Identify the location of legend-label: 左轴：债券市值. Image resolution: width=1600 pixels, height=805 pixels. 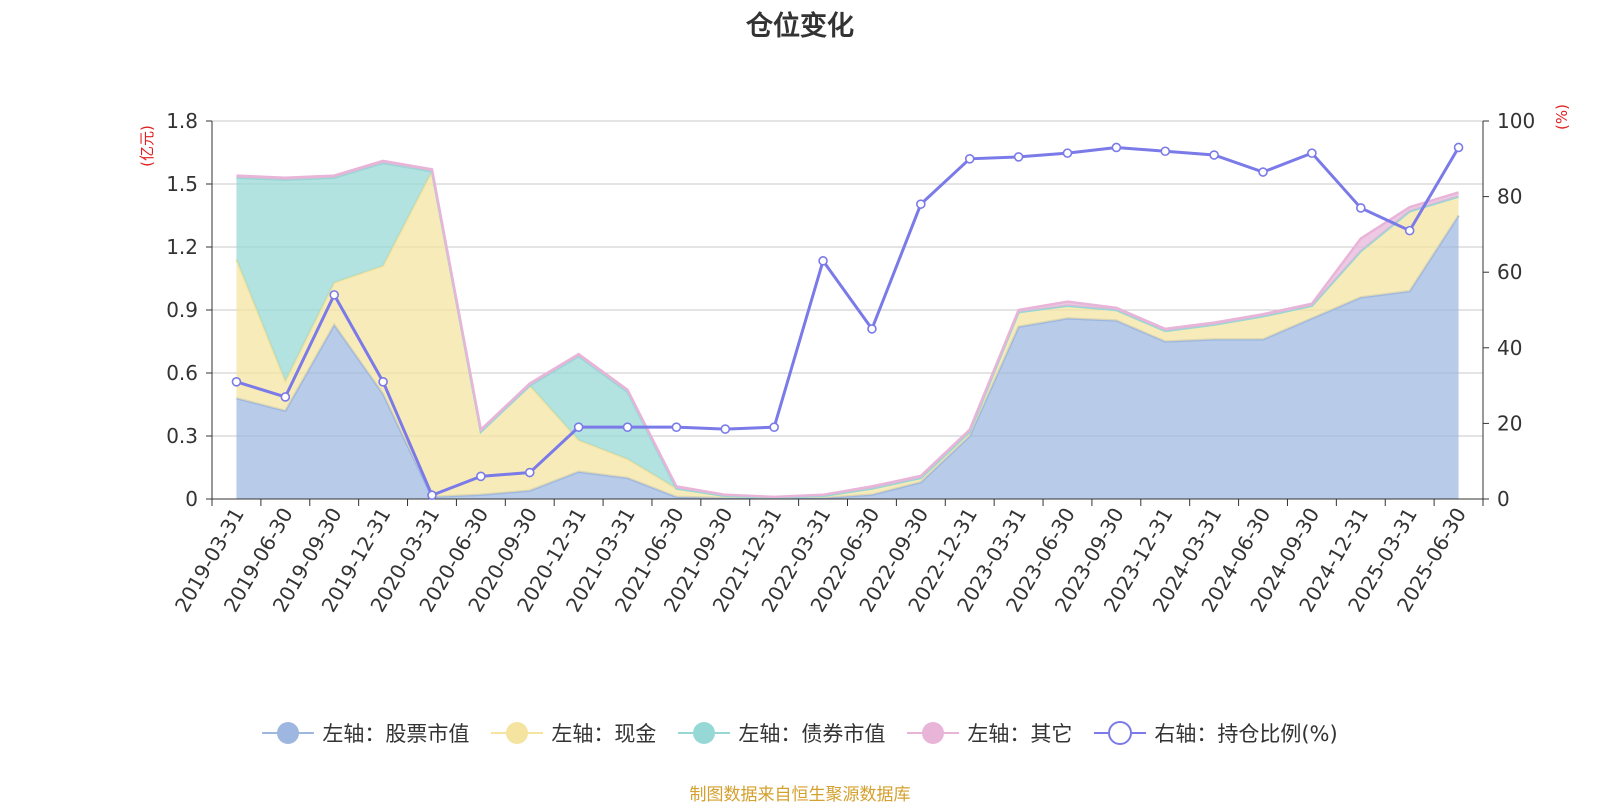
(812, 734).